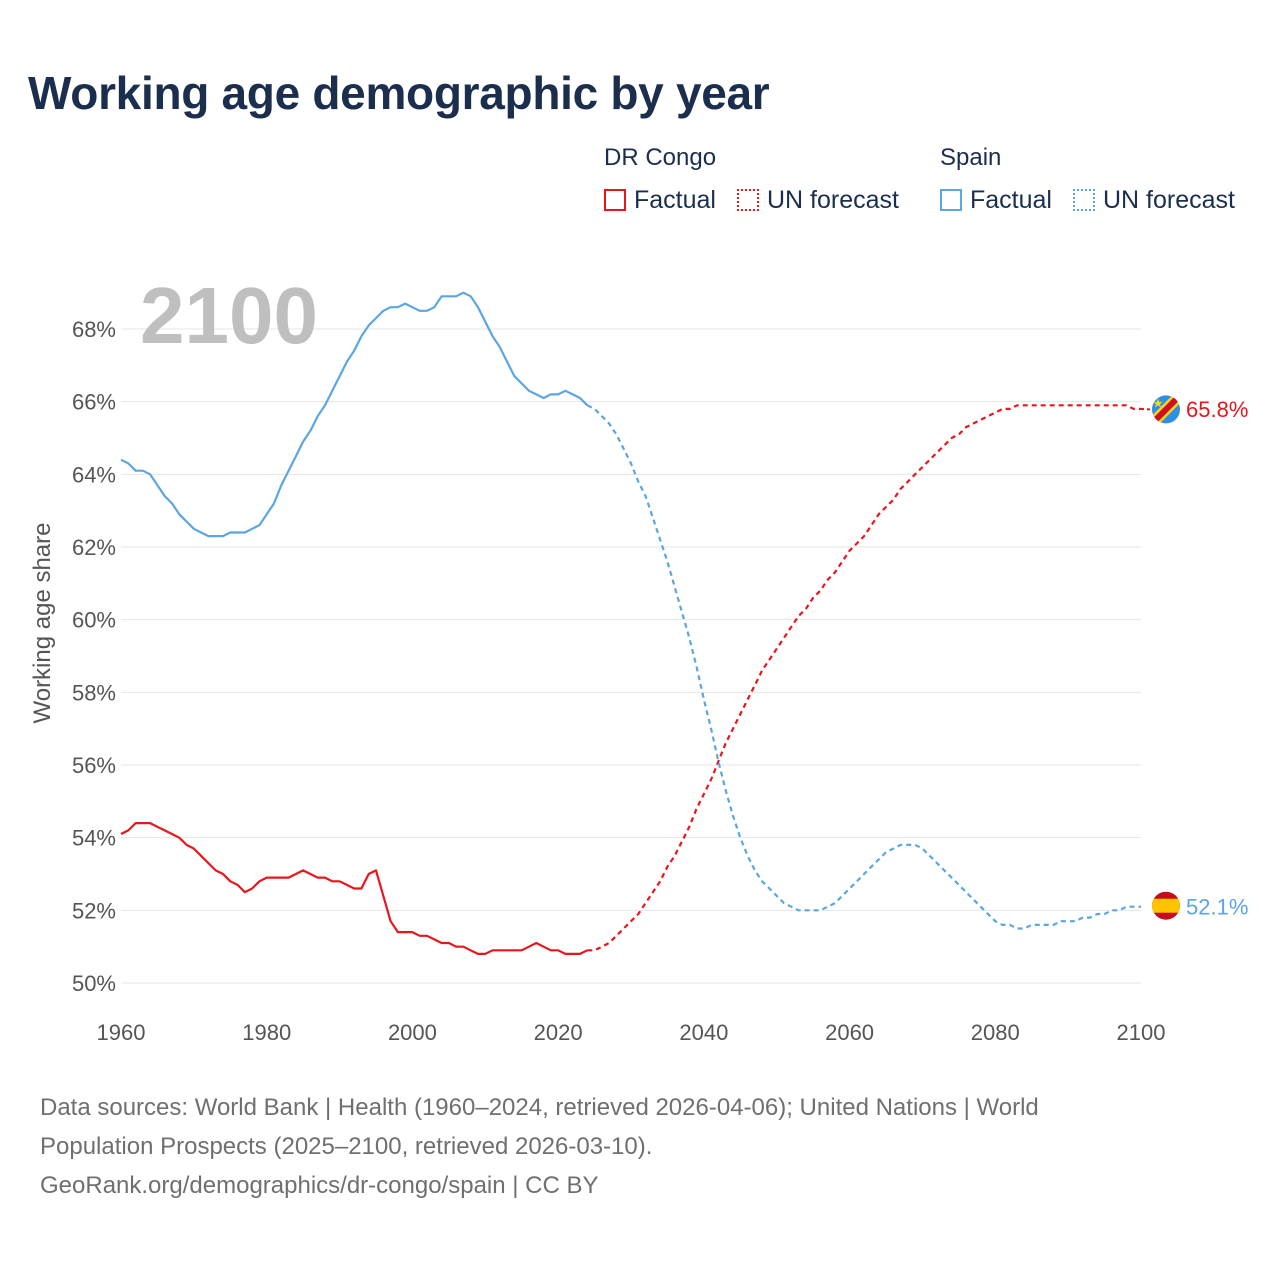 The width and height of the screenshot is (1280, 1280). What do you see at coordinates (94, 547) in the screenshot?
I see `y-tick-label: 62%` at bounding box center [94, 547].